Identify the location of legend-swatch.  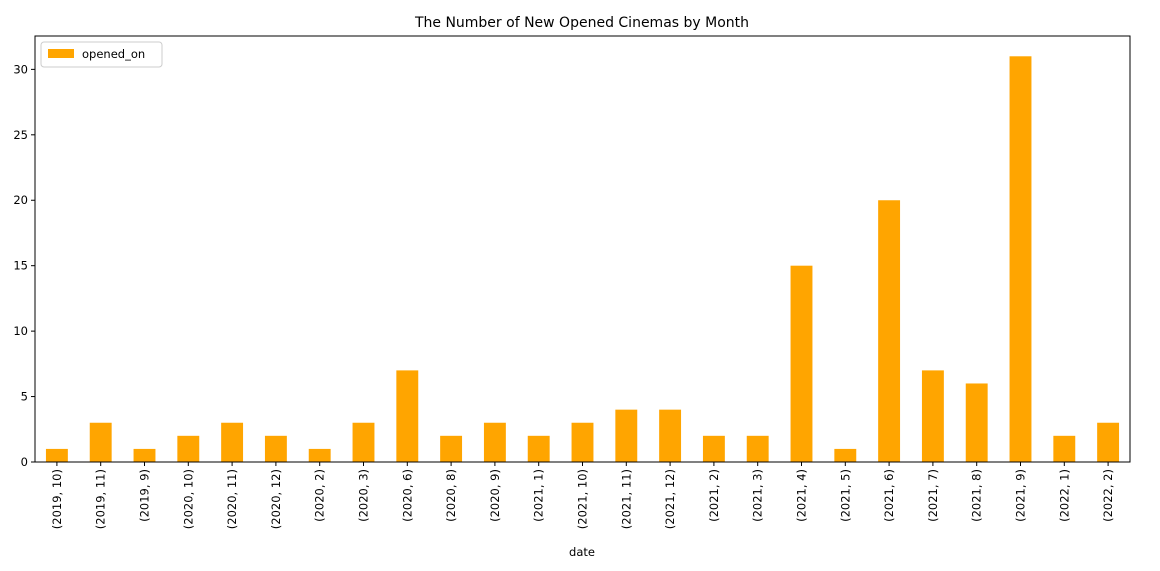
(61, 53).